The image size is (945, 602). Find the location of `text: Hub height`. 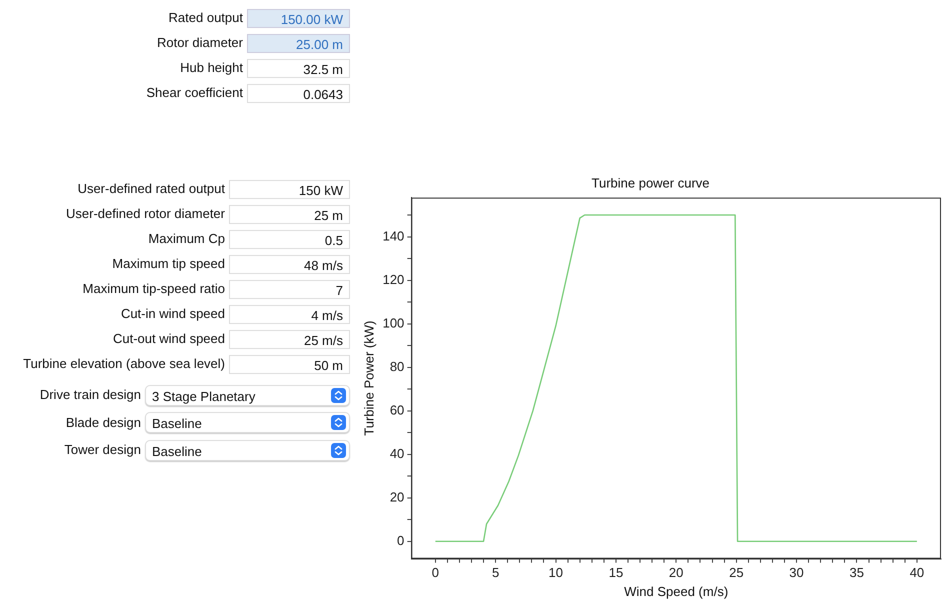

text: Hub height is located at coordinates (211, 68).